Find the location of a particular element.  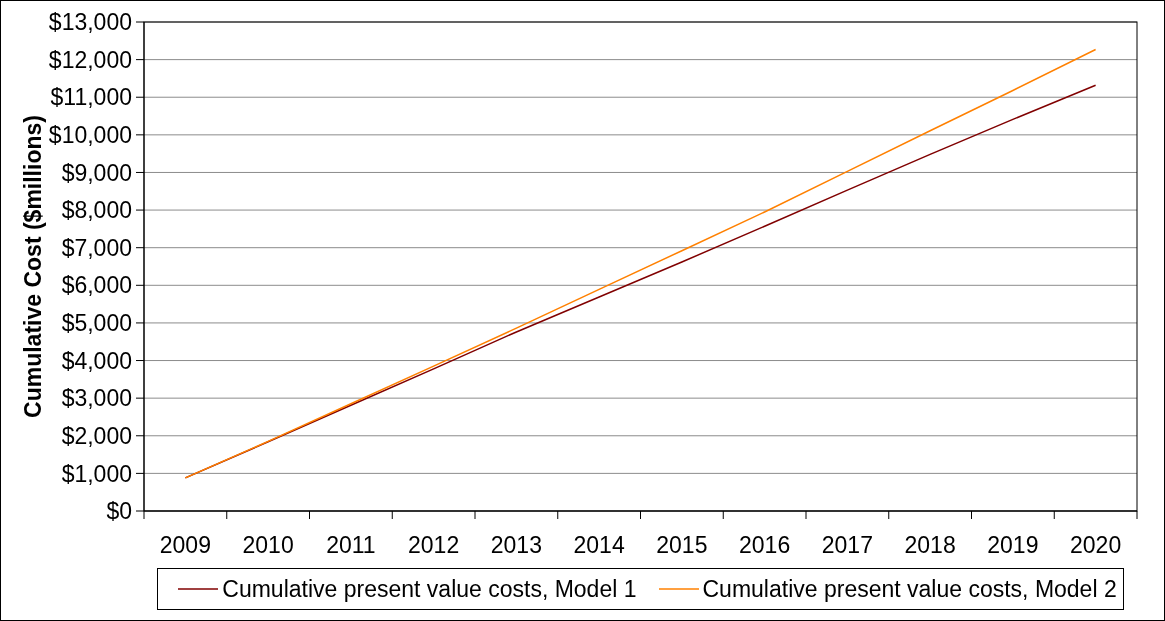

y-tick-label: $10,000 is located at coordinates (90, 135).